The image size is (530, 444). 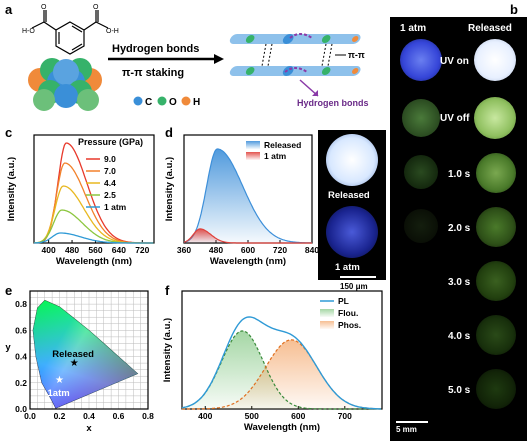 What do you see at coordinates (421, 60) in the screenshot?
I see `sample-1atm-uv-on` at bounding box center [421, 60].